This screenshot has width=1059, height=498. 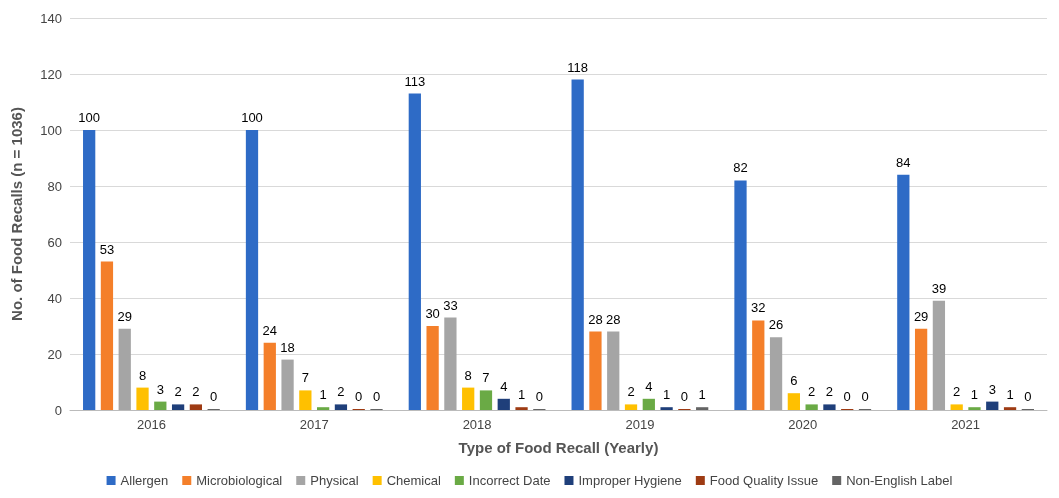 I want to click on x-tick-label: 2018, so click(x=477, y=424).